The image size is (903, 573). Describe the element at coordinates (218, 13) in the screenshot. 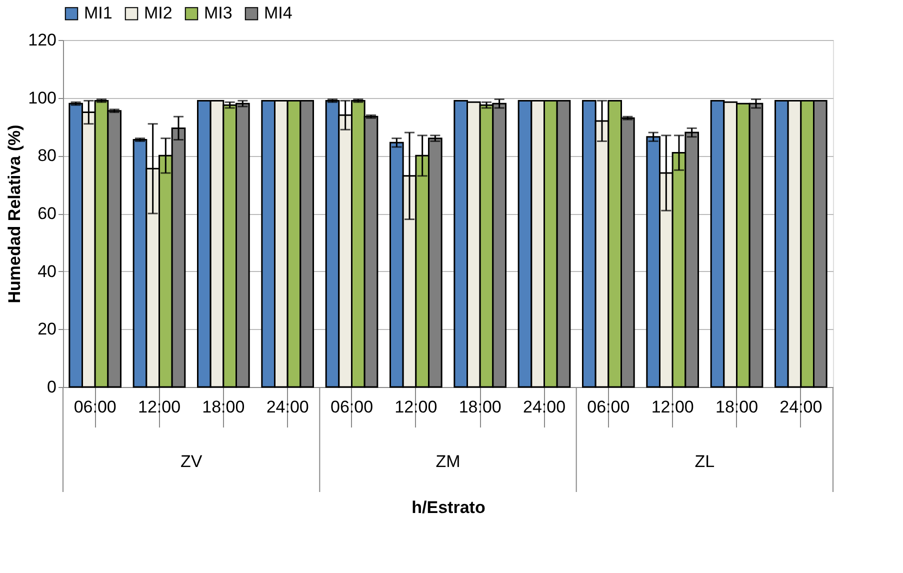

I see `legend-label: MI3` at that location.